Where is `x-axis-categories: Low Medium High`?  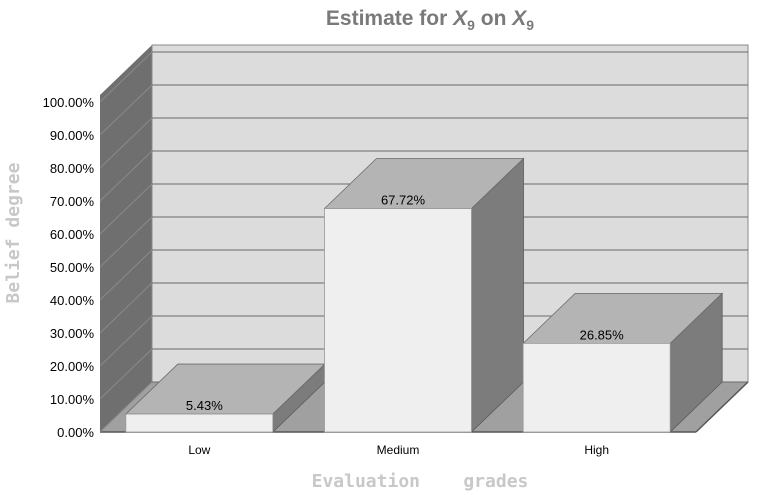 x-axis-categories: Low Medium High is located at coordinates (398, 450).